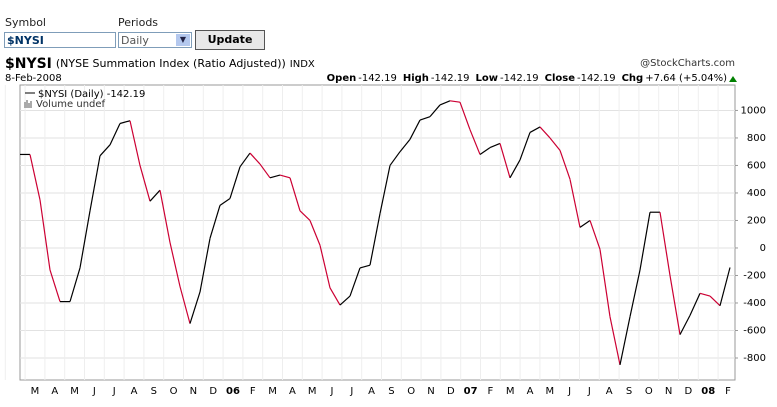 Image resolution: width=777 pixels, height=407 pixels. I want to click on y-tick-label: -800, so click(754, 358).